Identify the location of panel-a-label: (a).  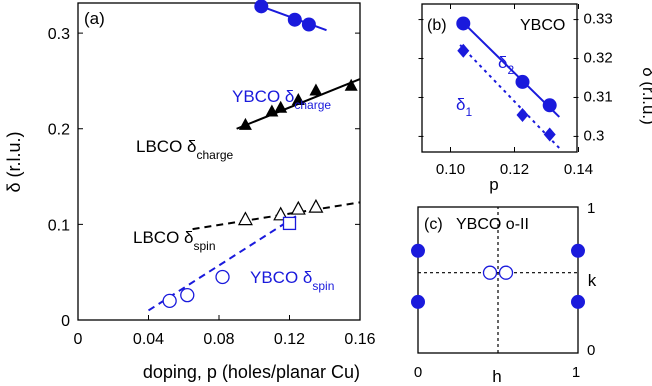
(94, 18).